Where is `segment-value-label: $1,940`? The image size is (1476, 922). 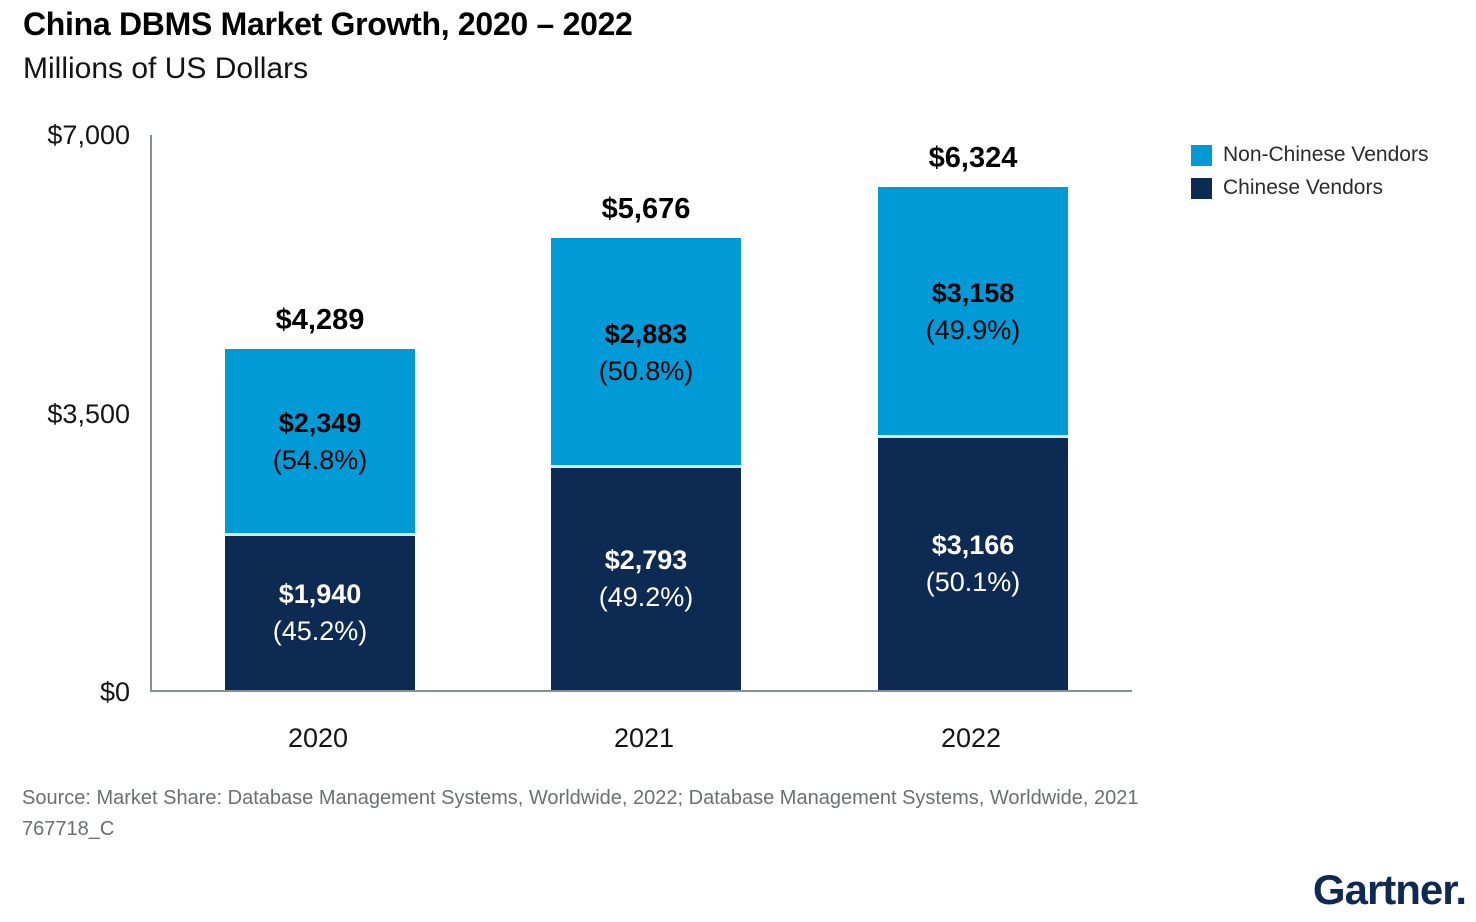 segment-value-label: $1,940 is located at coordinates (320, 593).